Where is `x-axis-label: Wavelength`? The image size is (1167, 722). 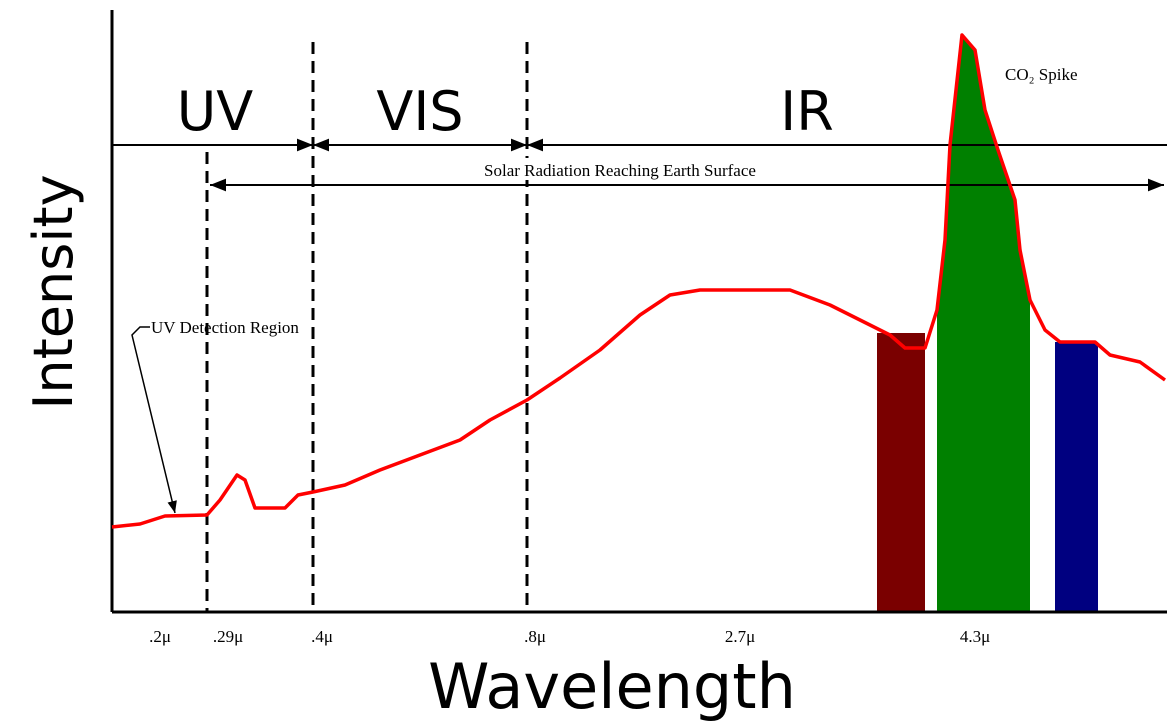 x-axis-label: Wavelength is located at coordinates (612, 686).